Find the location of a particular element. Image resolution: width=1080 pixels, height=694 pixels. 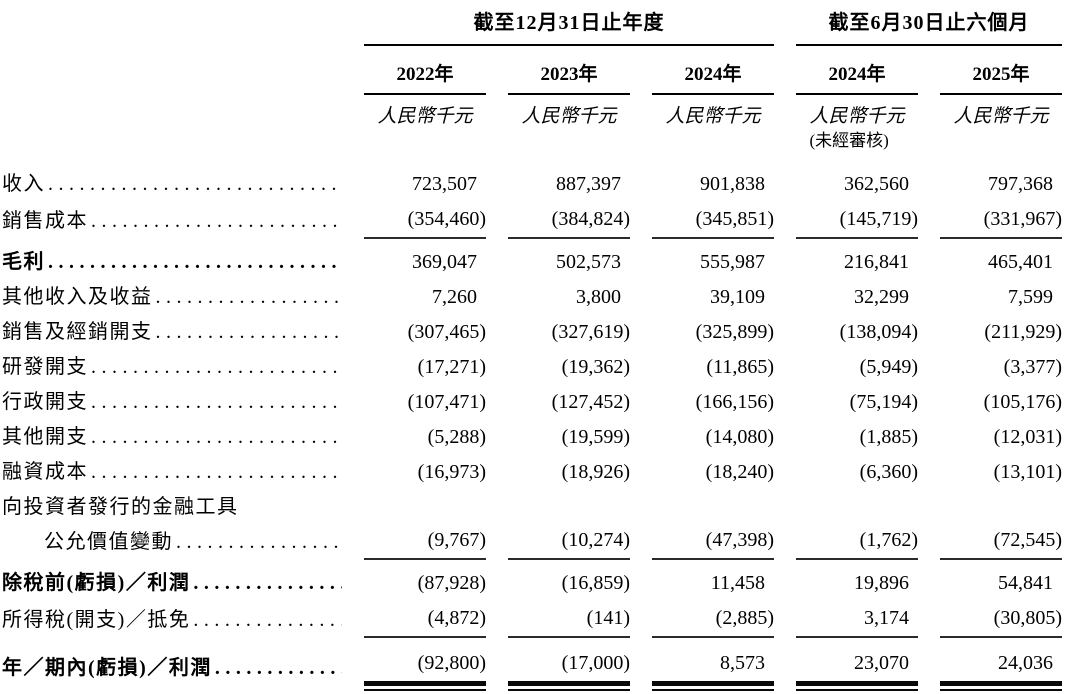

row-label-line: 其他開支 is located at coordinates (172, 437).